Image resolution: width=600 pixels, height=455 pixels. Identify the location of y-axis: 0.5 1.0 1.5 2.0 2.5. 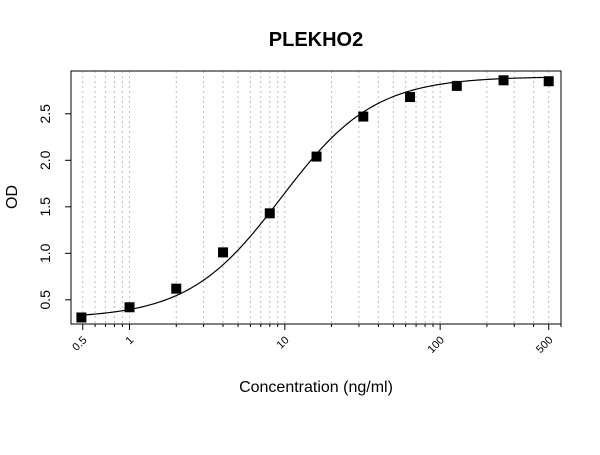
(54, 207).